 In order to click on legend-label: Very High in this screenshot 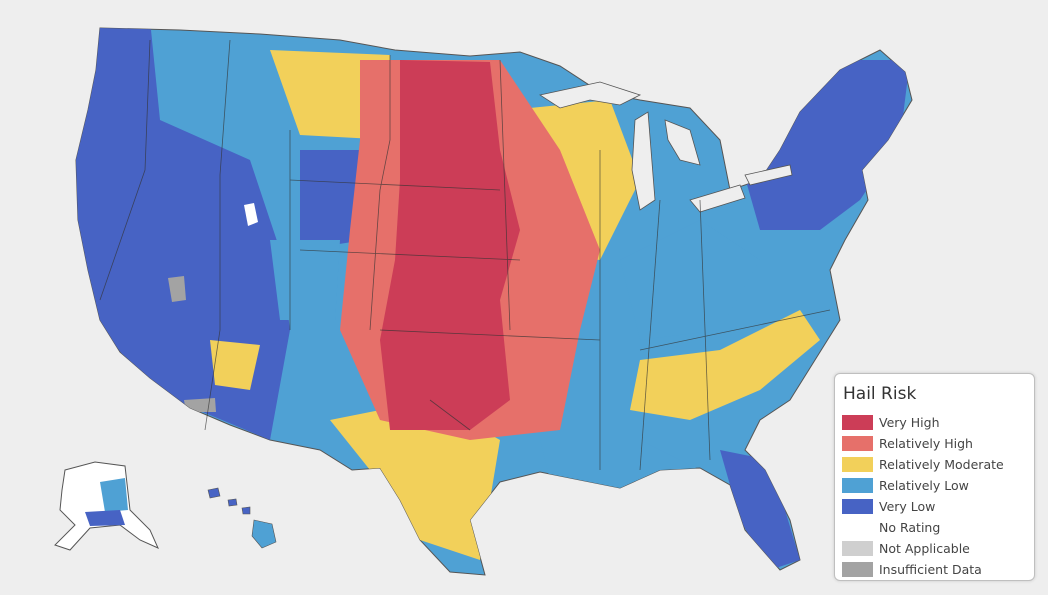, I will do `click(909, 422)`.